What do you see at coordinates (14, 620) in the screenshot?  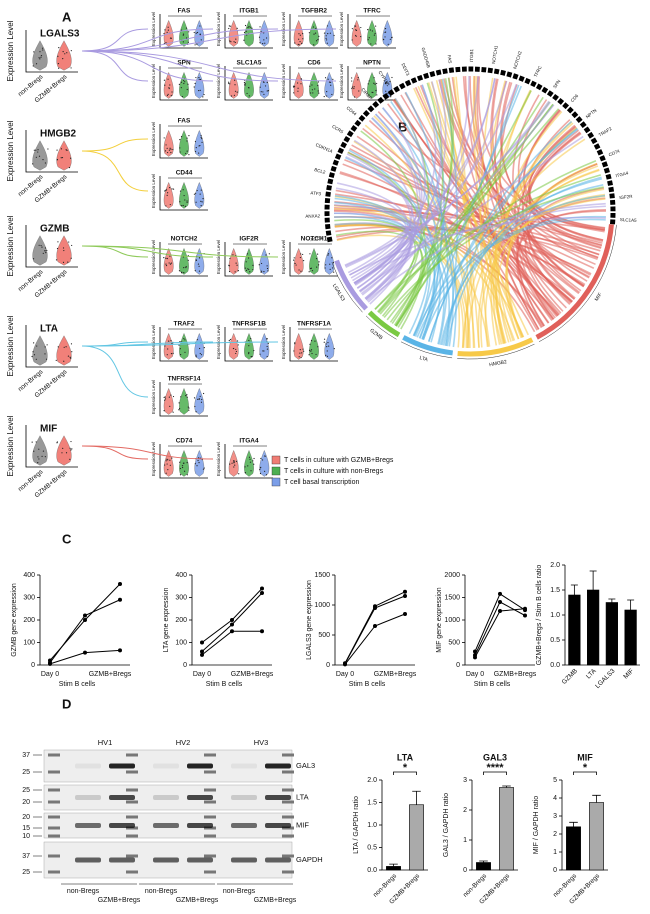 I see `y-axis-title: GZMB gene expression` at bounding box center [14, 620].